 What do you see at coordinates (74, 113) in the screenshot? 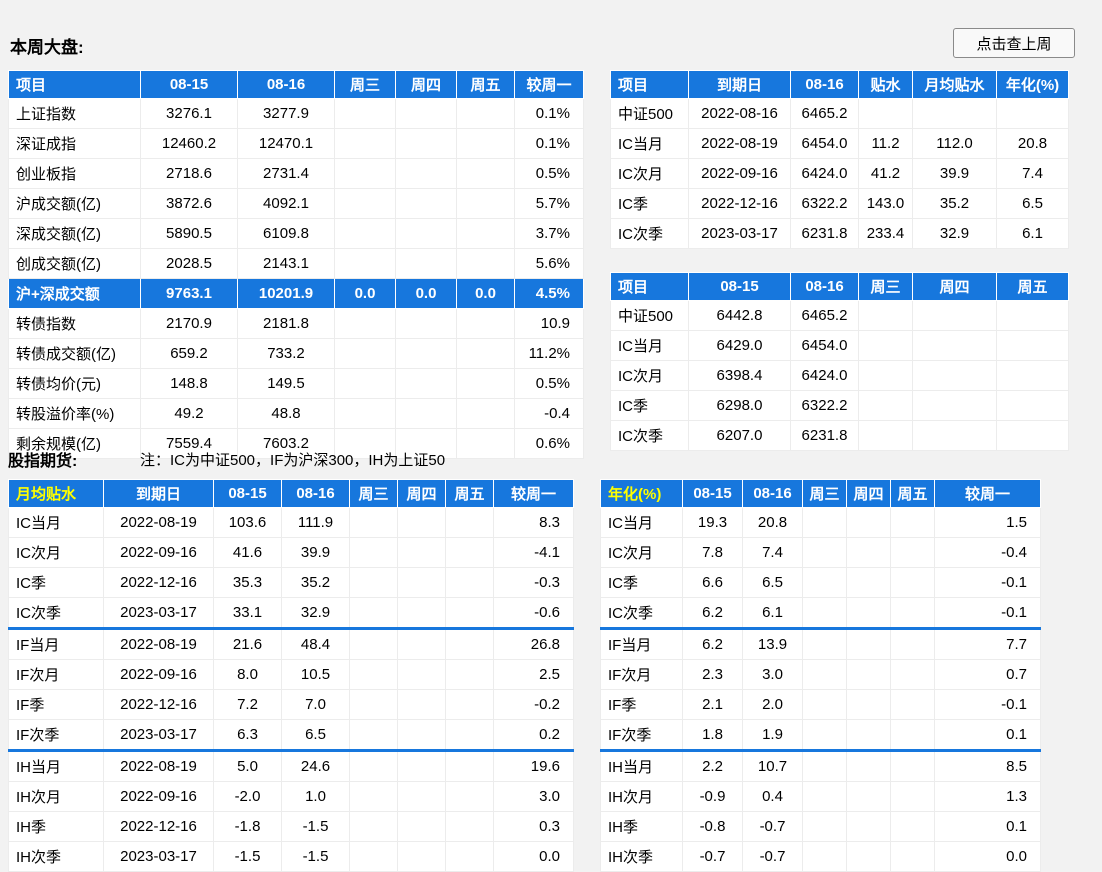
I see `row-label: 上证指数` at bounding box center [74, 113].